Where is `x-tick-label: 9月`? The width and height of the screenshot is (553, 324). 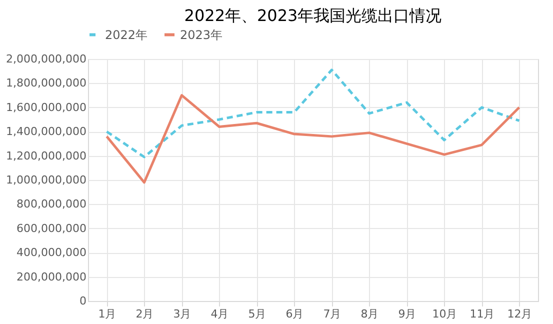 x-tick-label: 9月 is located at coordinates (407, 314).